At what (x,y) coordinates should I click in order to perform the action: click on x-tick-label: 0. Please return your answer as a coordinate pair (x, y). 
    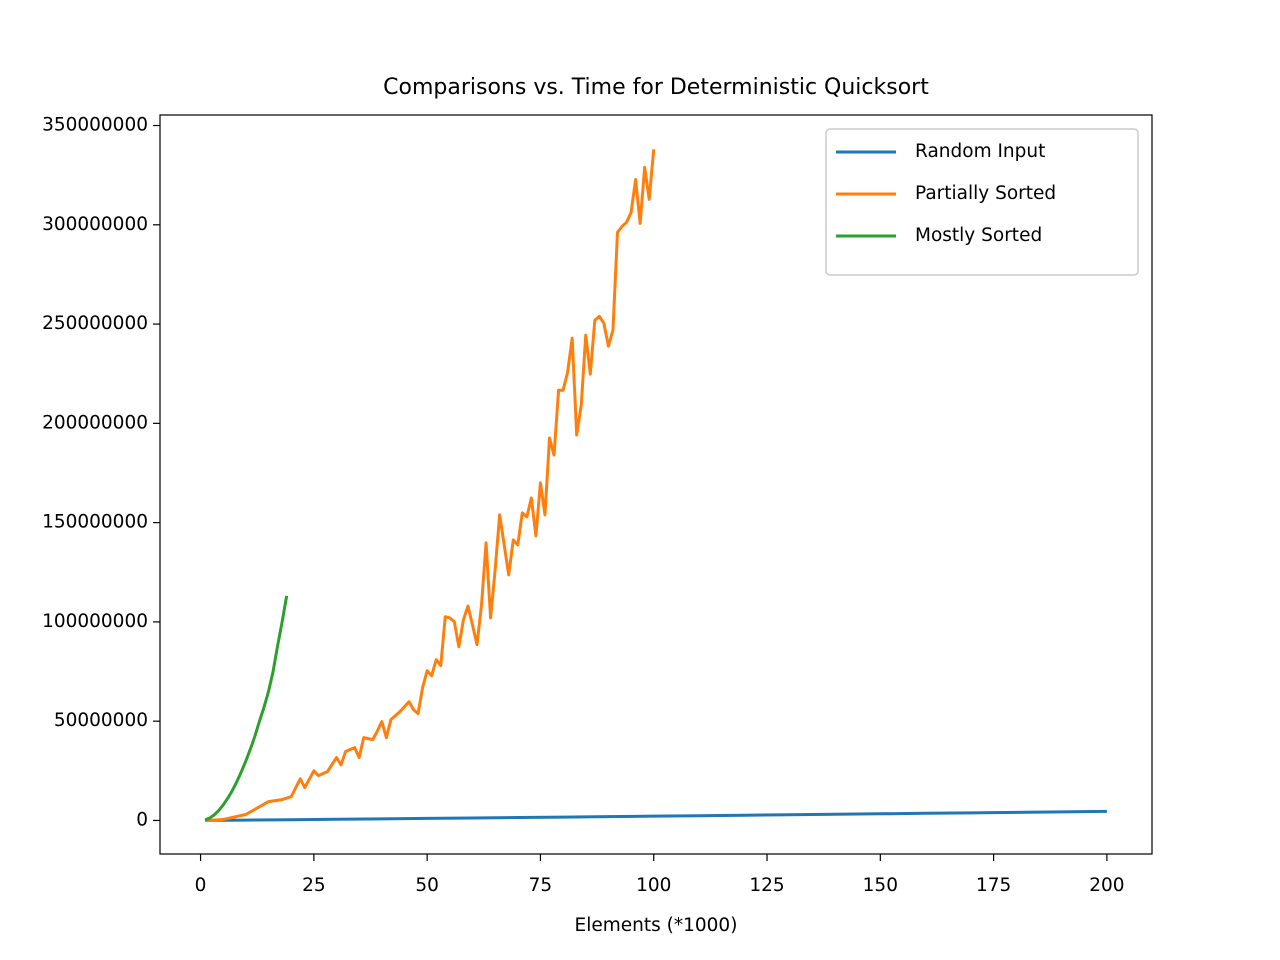
    Looking at the image, I should click on (201, 885).